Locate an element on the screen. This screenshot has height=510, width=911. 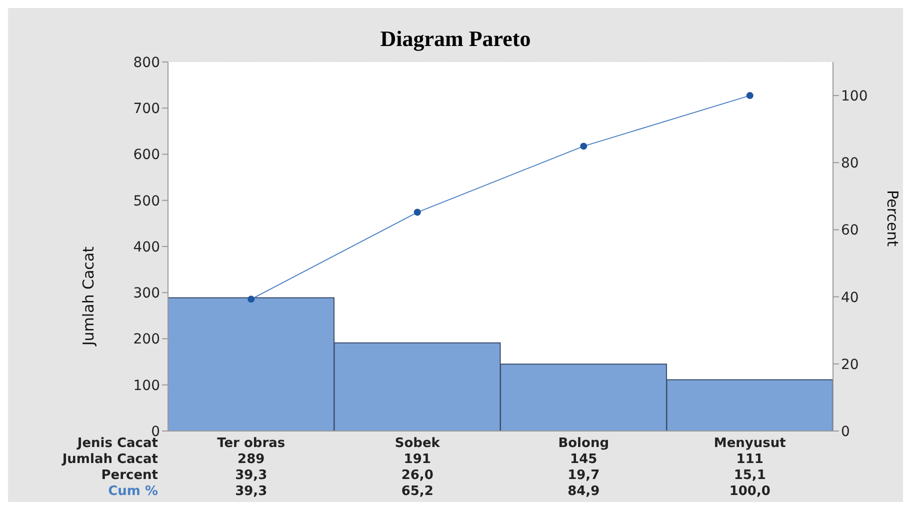
data-label: 65,2 is located at coordinates (417, 491).